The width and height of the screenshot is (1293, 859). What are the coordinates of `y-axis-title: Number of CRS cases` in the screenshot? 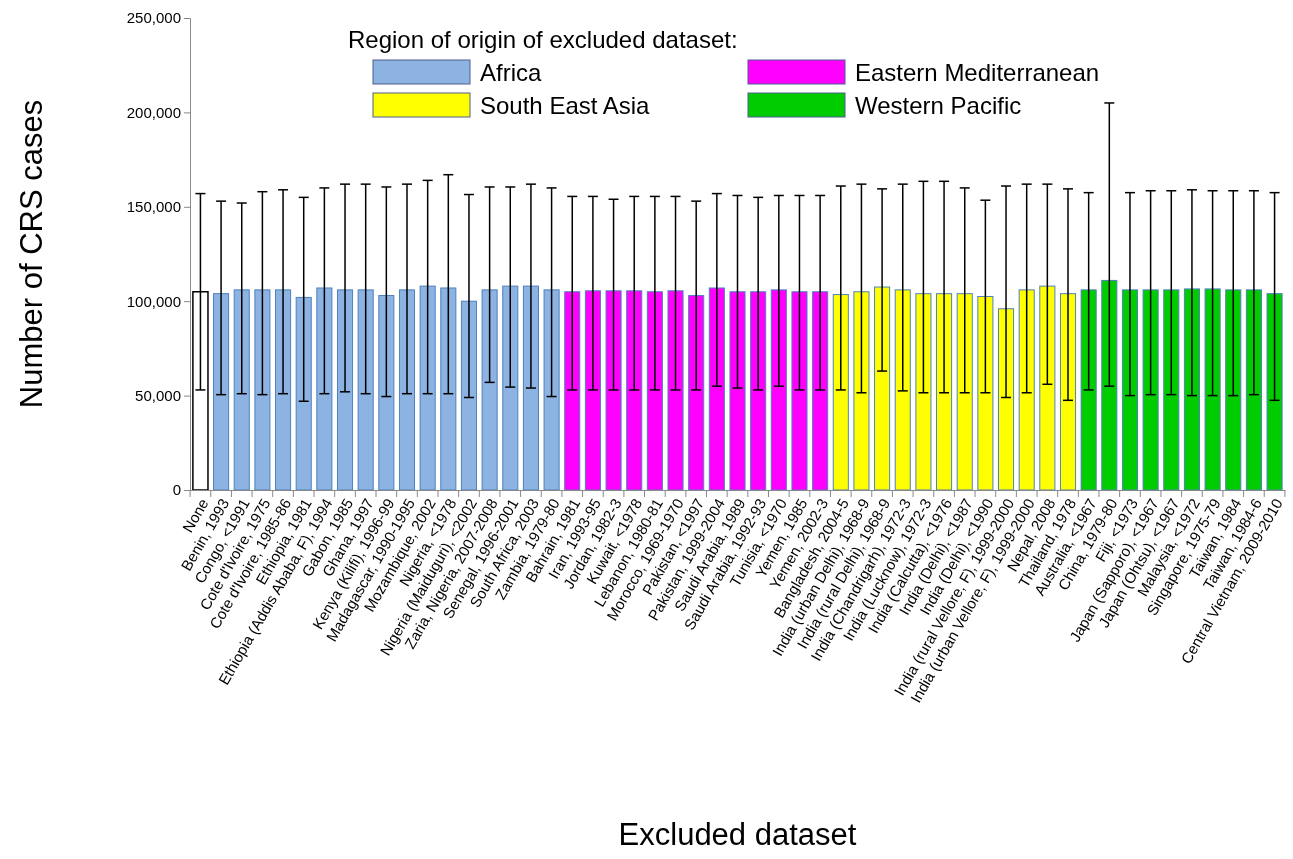 It's located at (31, 254).